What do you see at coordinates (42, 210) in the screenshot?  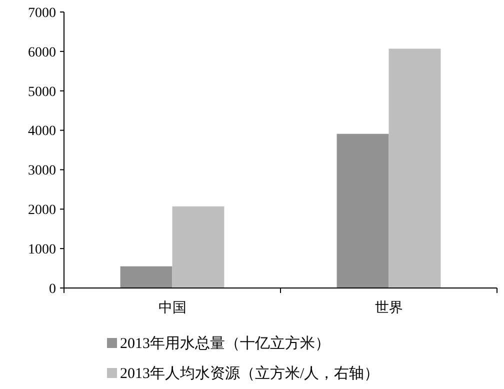 I see `y-tick-label: 2000` at bounding box center [42, 210].